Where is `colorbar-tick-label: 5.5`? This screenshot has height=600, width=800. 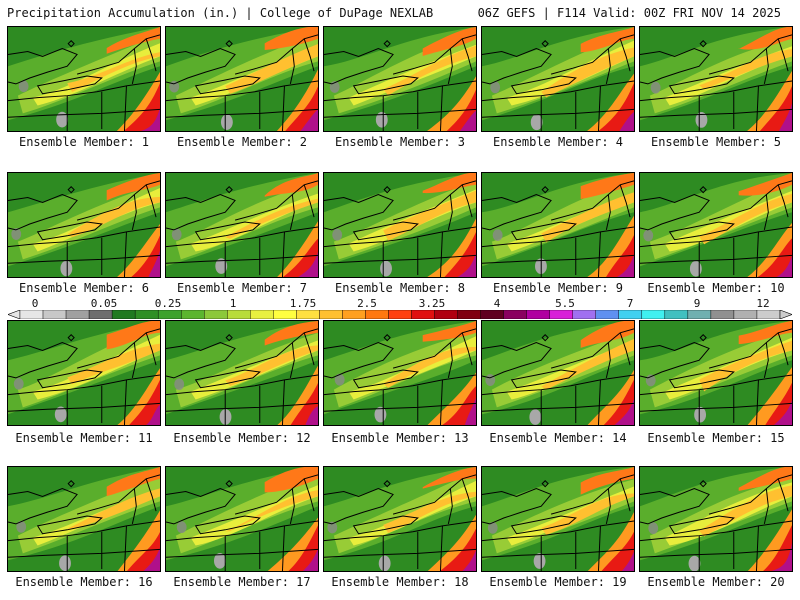 colorbar-tick-label: 5.5 is located at coordinates (565, 303).